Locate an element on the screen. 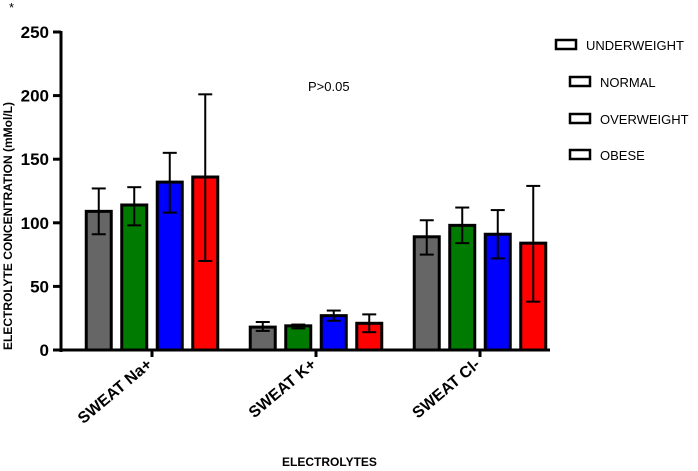  legend-label: OBESE is located at coordinates (622, 155).